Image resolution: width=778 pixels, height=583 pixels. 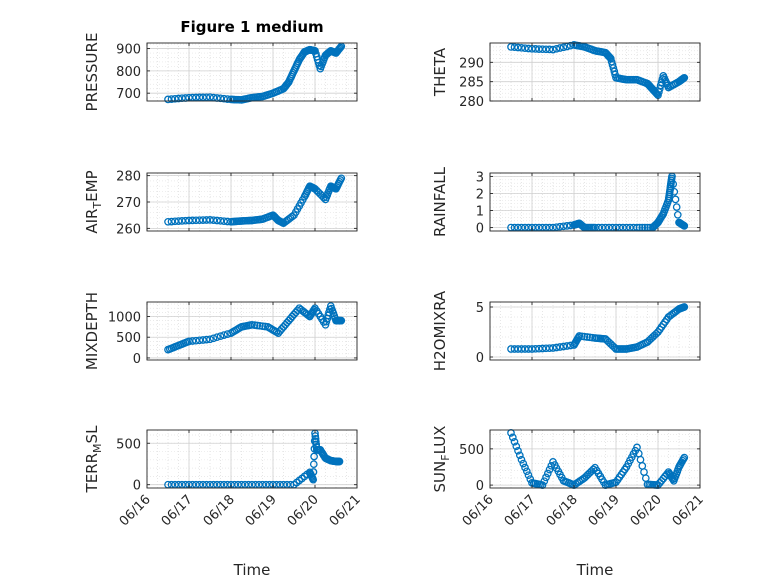 What do you see at coordinates (219, 510) in the screenshot?
I see `x-tick-label: 06/18` at bounding box center [219, 510].